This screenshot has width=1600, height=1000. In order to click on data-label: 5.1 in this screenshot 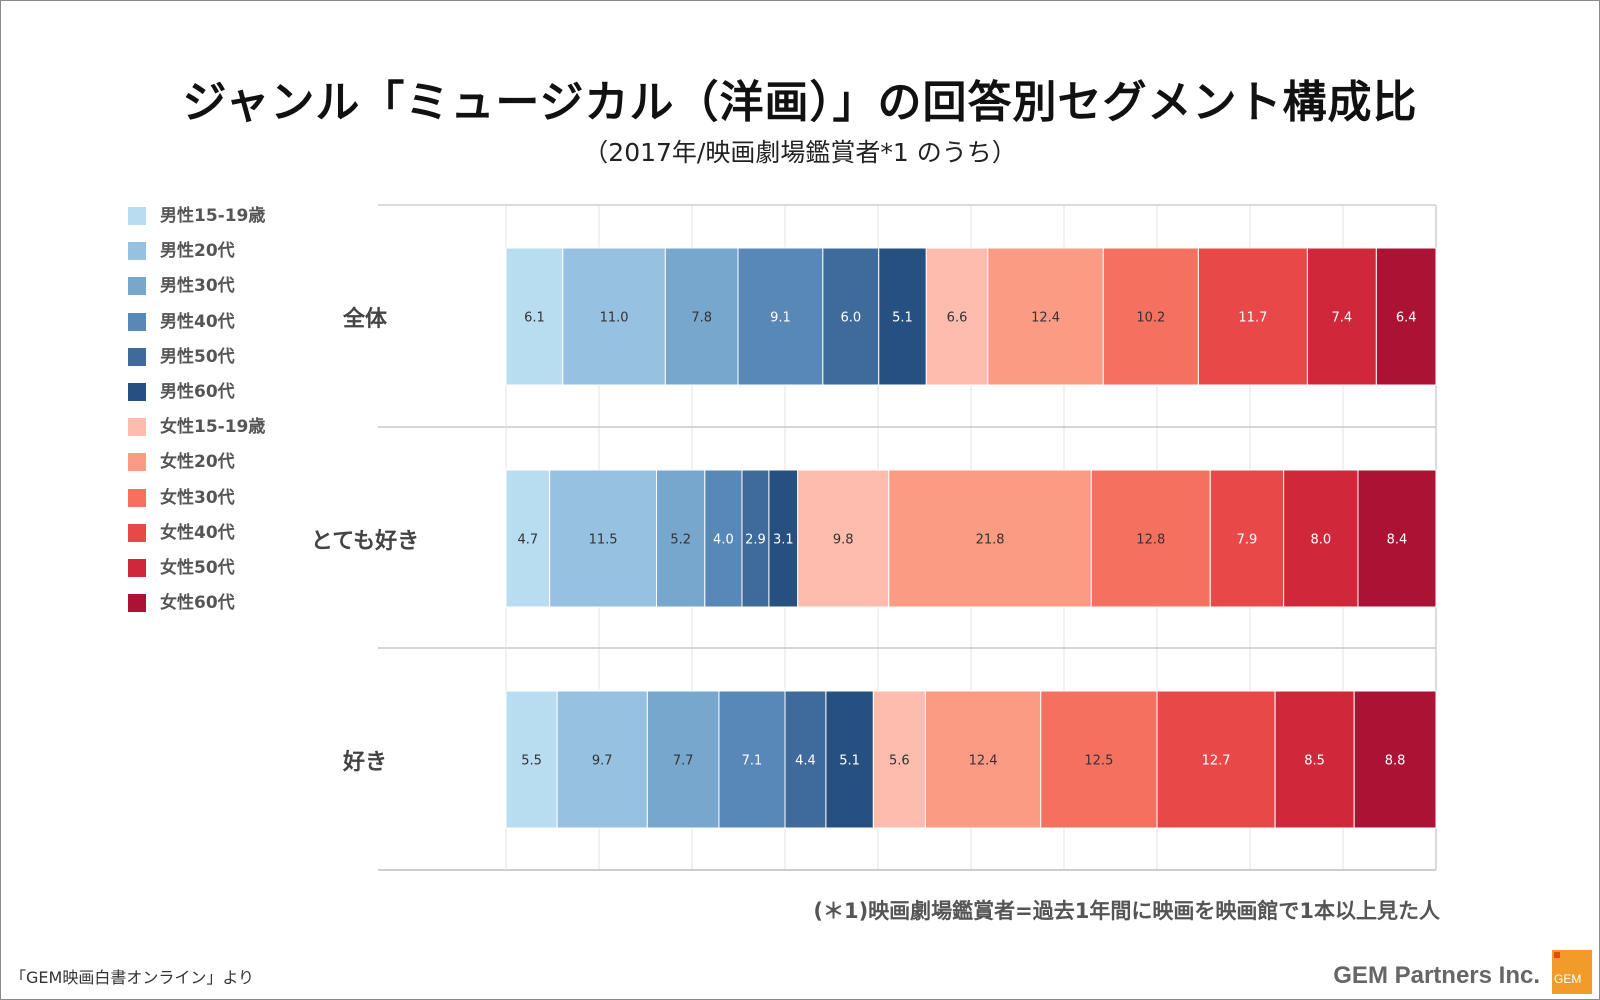, I will do `click(849, 761)`.